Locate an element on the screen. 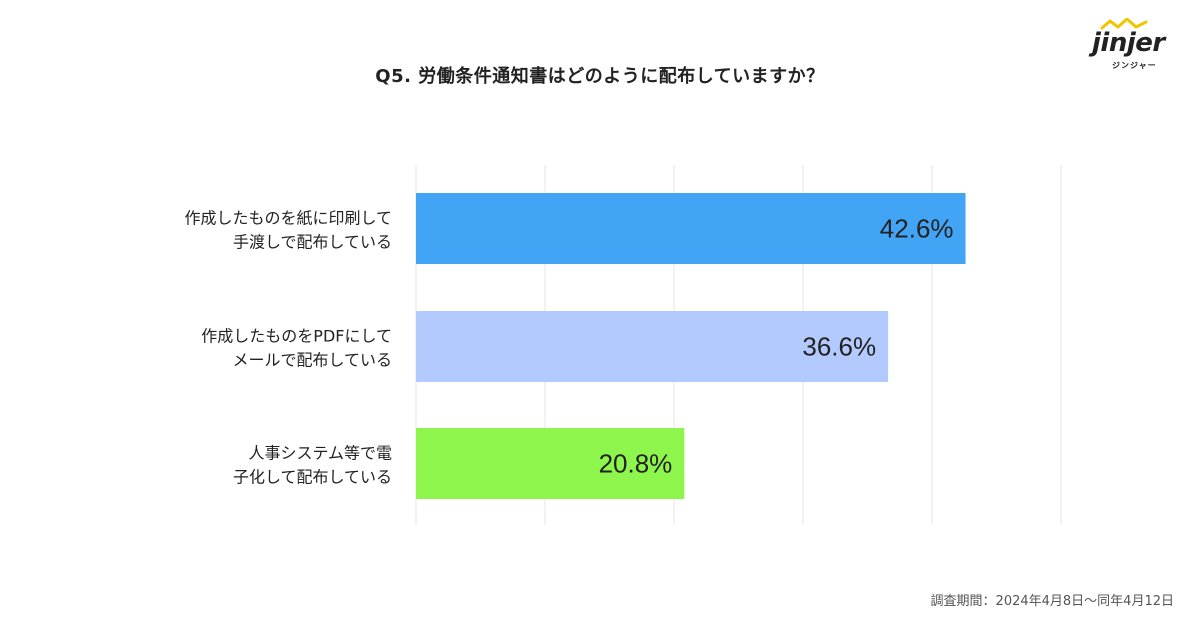 This screenshot has height=630, width=1200. value-label-1: 42.6% is located at coordinates (917, 229).